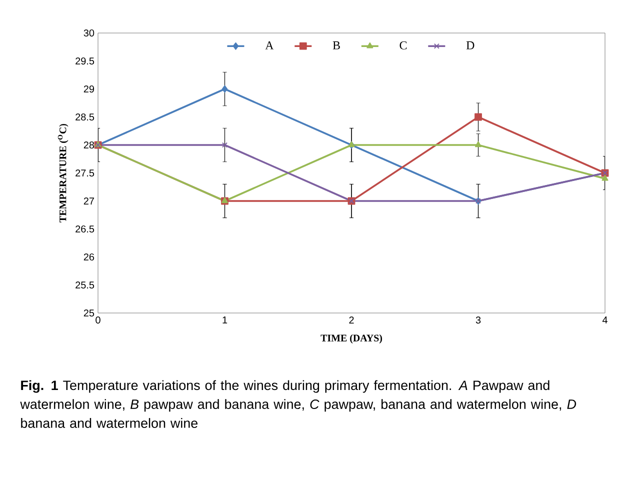 The width and height of the screenshot is (625, 492). What do you see at coordinates (85, 229) in the screenshot?
I see `y-tick-label: 26.5` at bounding box center [85, 229].